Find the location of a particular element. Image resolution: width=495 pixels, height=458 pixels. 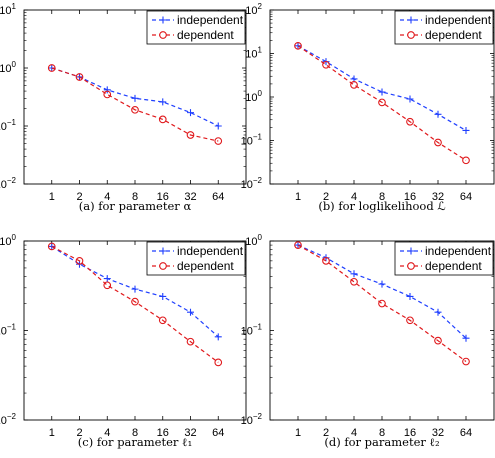

panel-caption: (c) for parameter ℓ₁ is located at coordinates (135, 442).